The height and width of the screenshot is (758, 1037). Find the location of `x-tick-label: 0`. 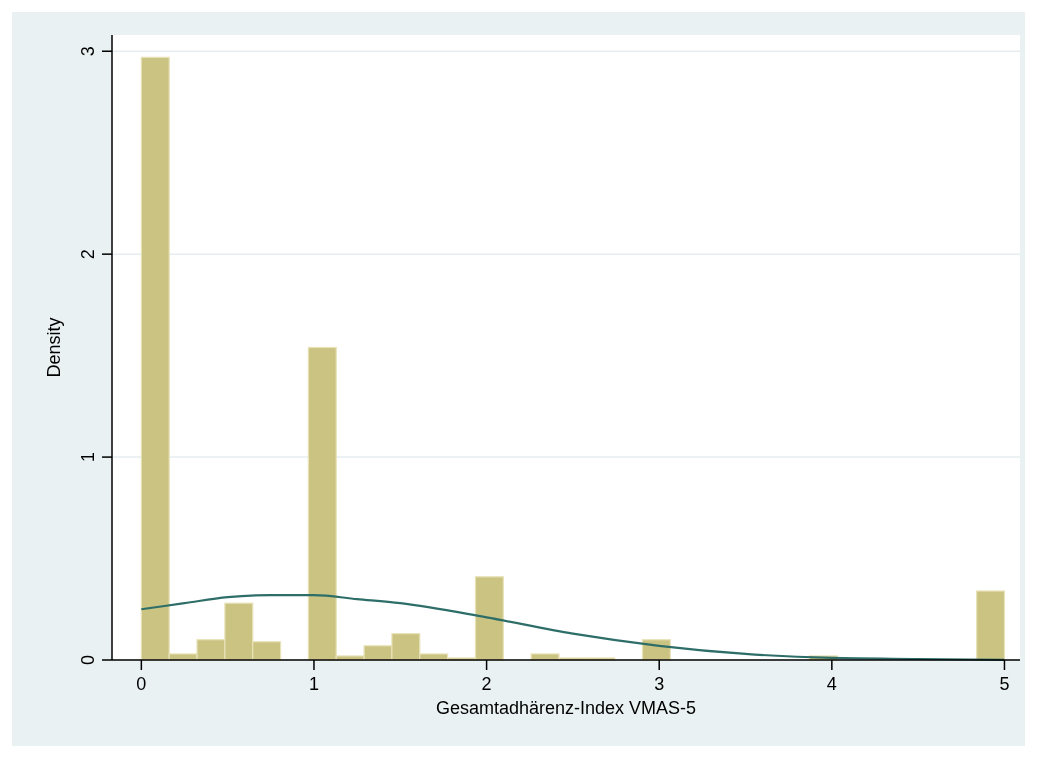

x-tick-label: 0 is located at coordinates (141, 684).